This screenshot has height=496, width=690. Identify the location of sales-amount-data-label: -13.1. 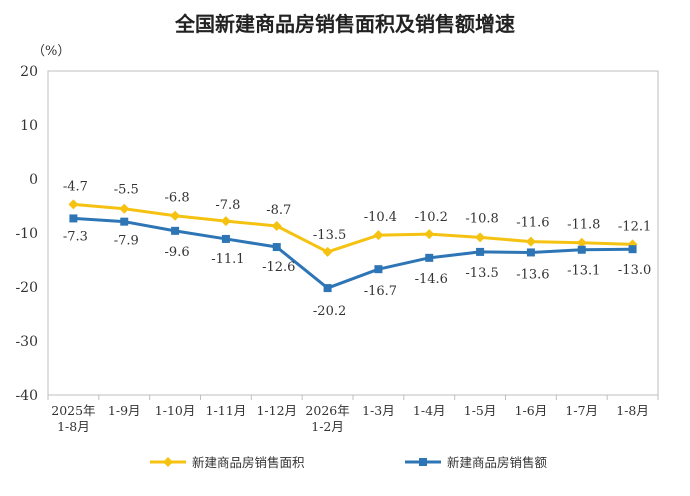
(583, 271).